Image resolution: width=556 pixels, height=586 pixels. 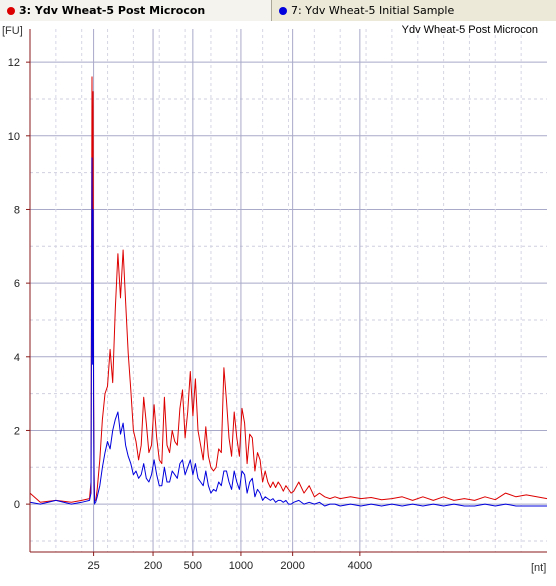 What do you see at coordinates (373, 10) in the screenshot?
I see `tab-label: 7: Ydv Wheat-5 Initial Sample` at bounding box center [373, 10].